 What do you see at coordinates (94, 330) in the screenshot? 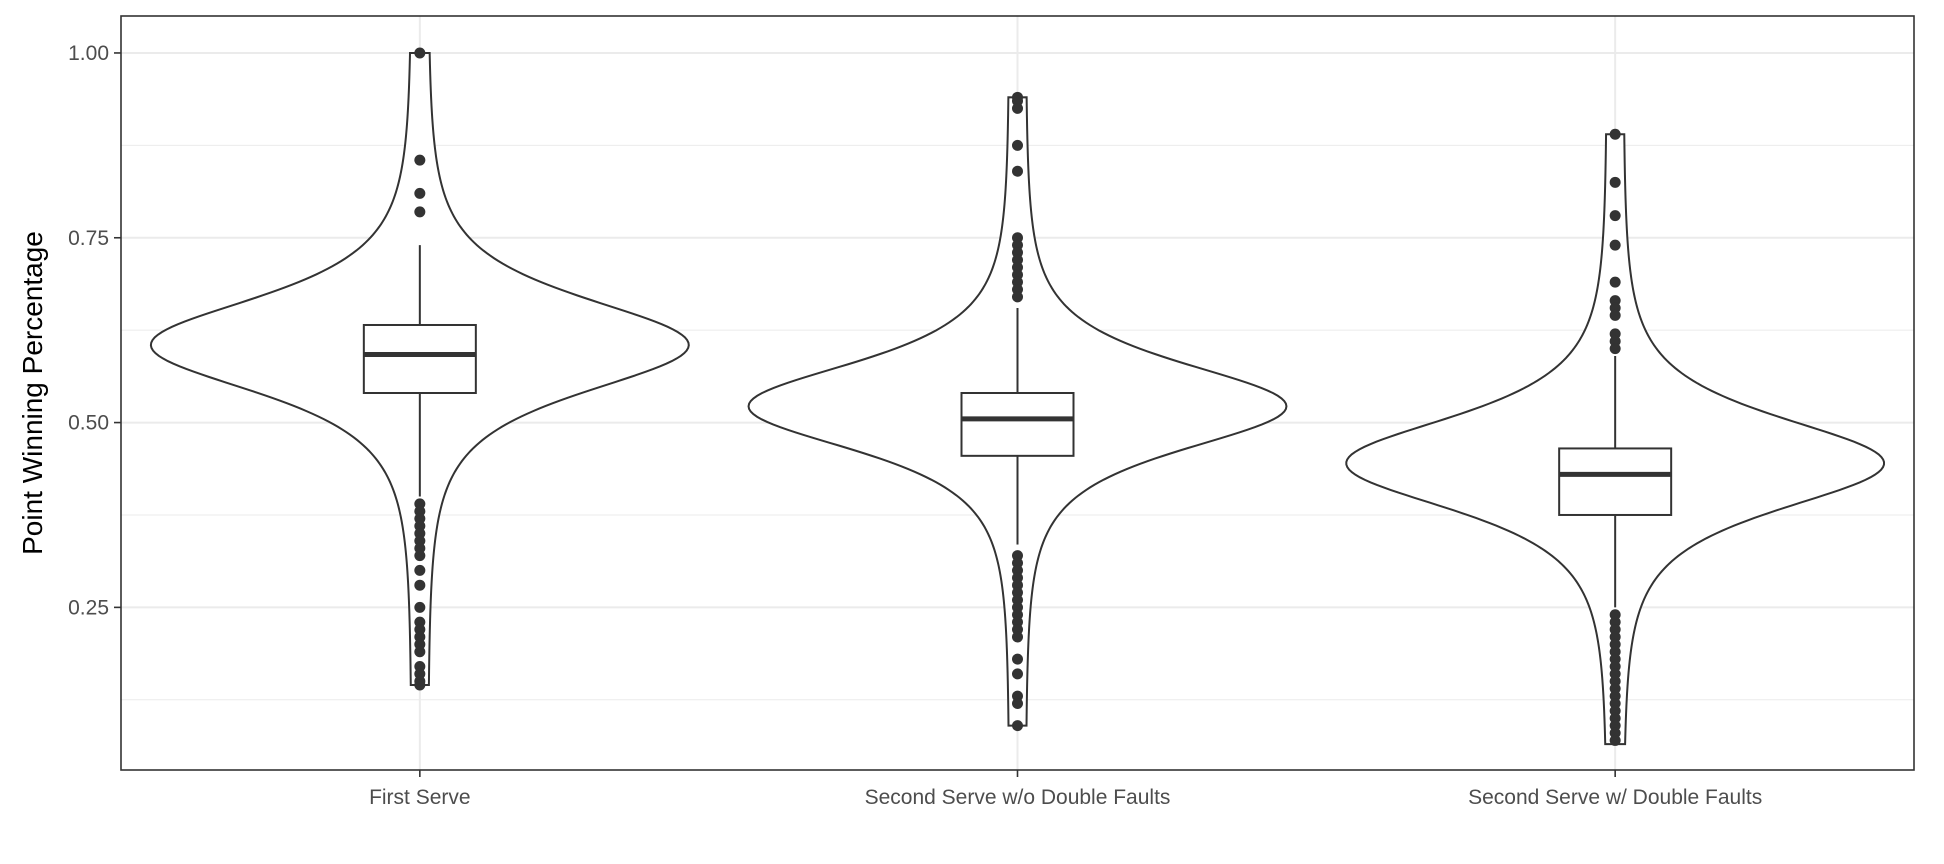
I see `y-axis: 0.25 0.50 0.75 1.00` at bounding box center [94, 330].